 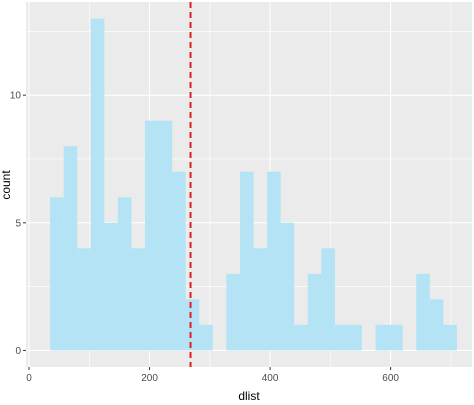 I want to click on x-tick-label: 0, so click(x=29, y=378).